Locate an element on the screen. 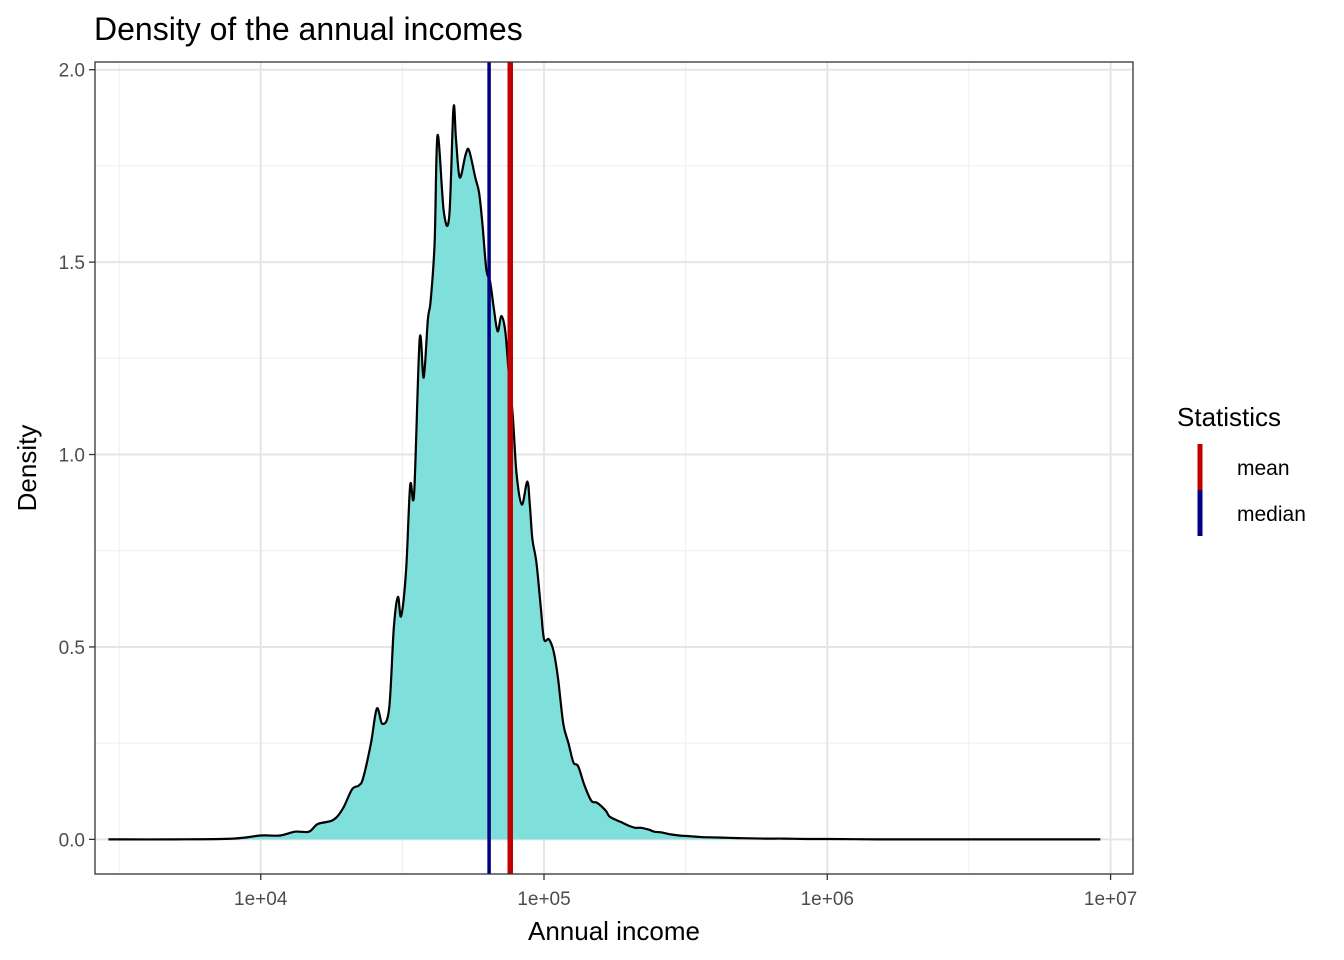  legend: Statistics mean median is located at coordinates (1241, 469).